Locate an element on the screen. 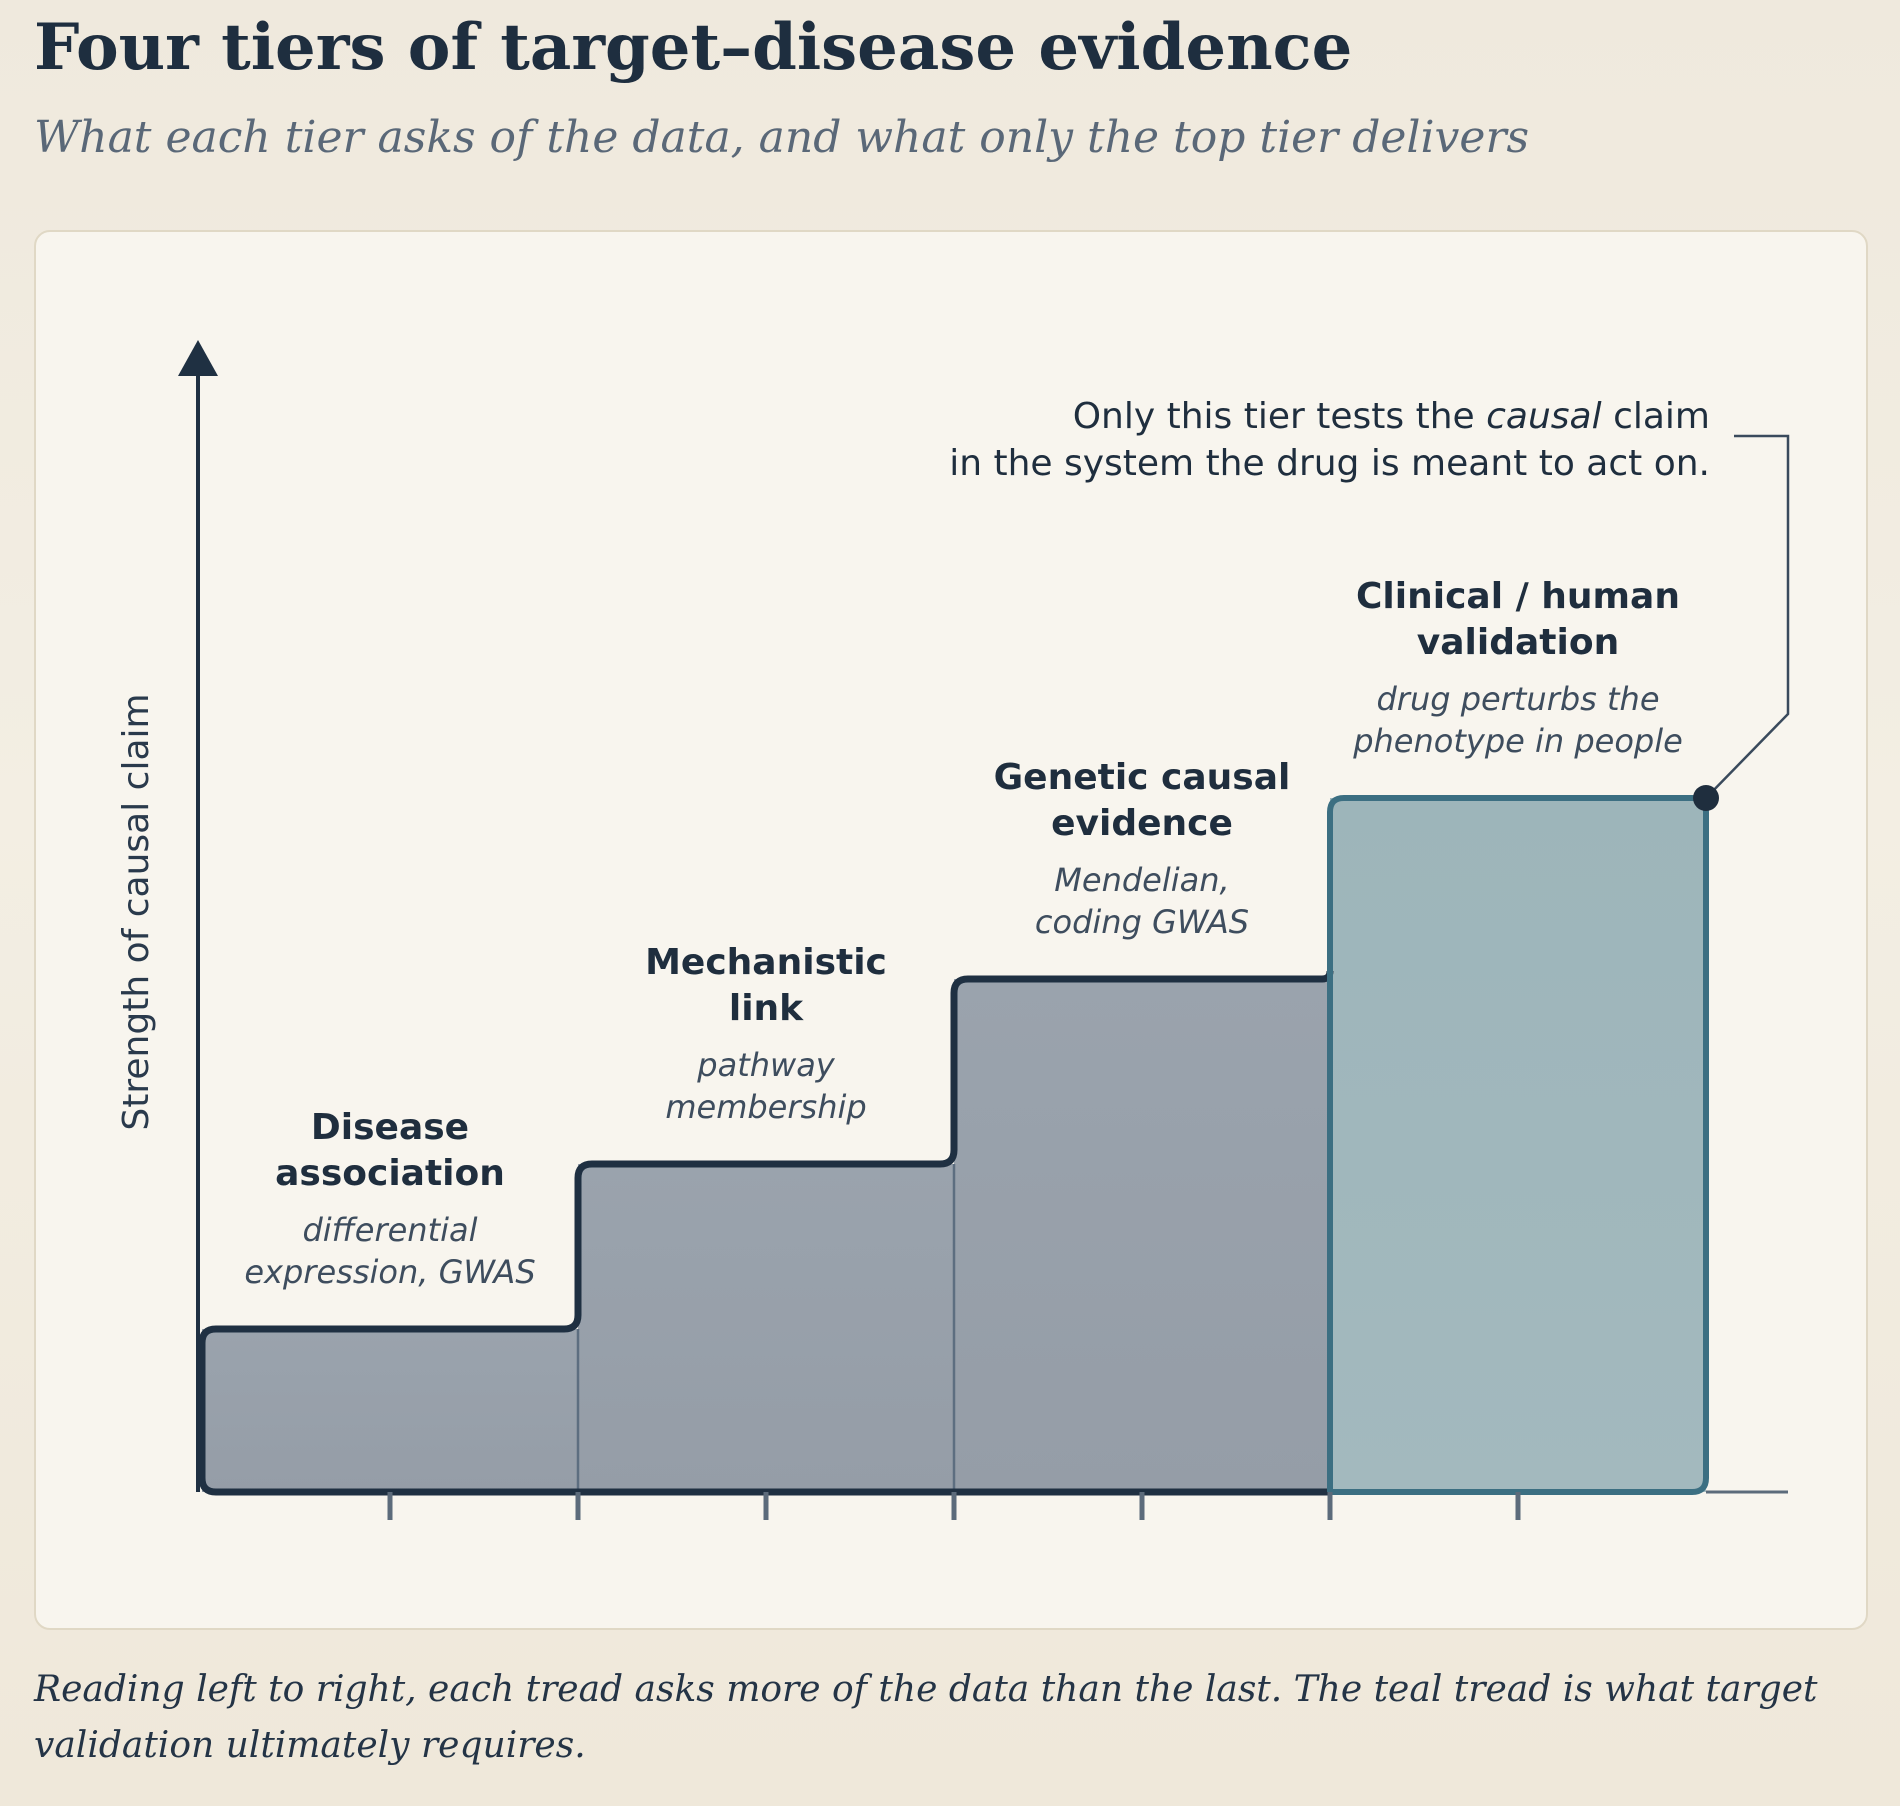  page-title: Four tiers of target–disease evidence is located at coordinates (693, 47).